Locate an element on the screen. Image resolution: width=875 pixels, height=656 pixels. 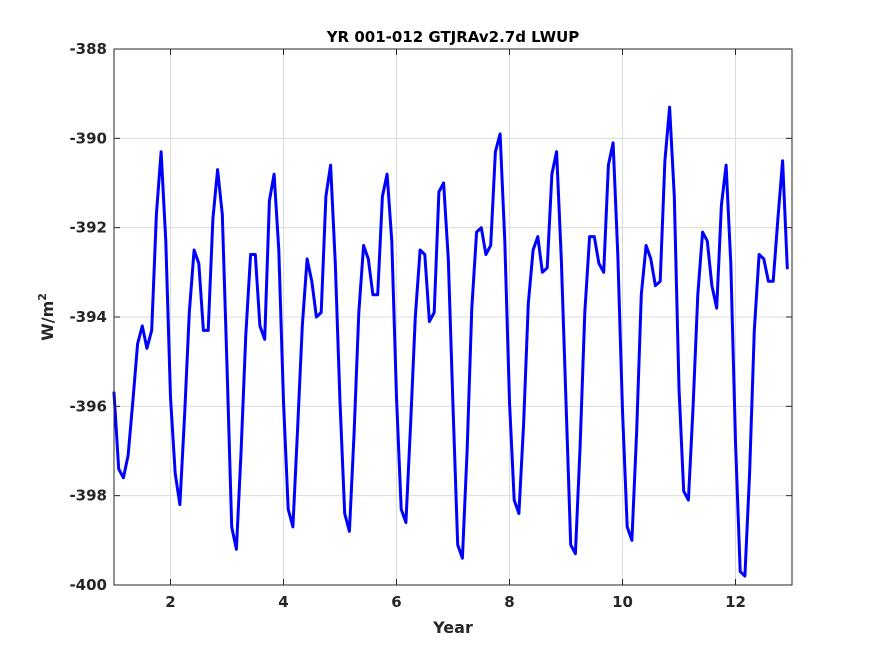
y-axis-label: W/m2 is located at coordinates (46, 317).